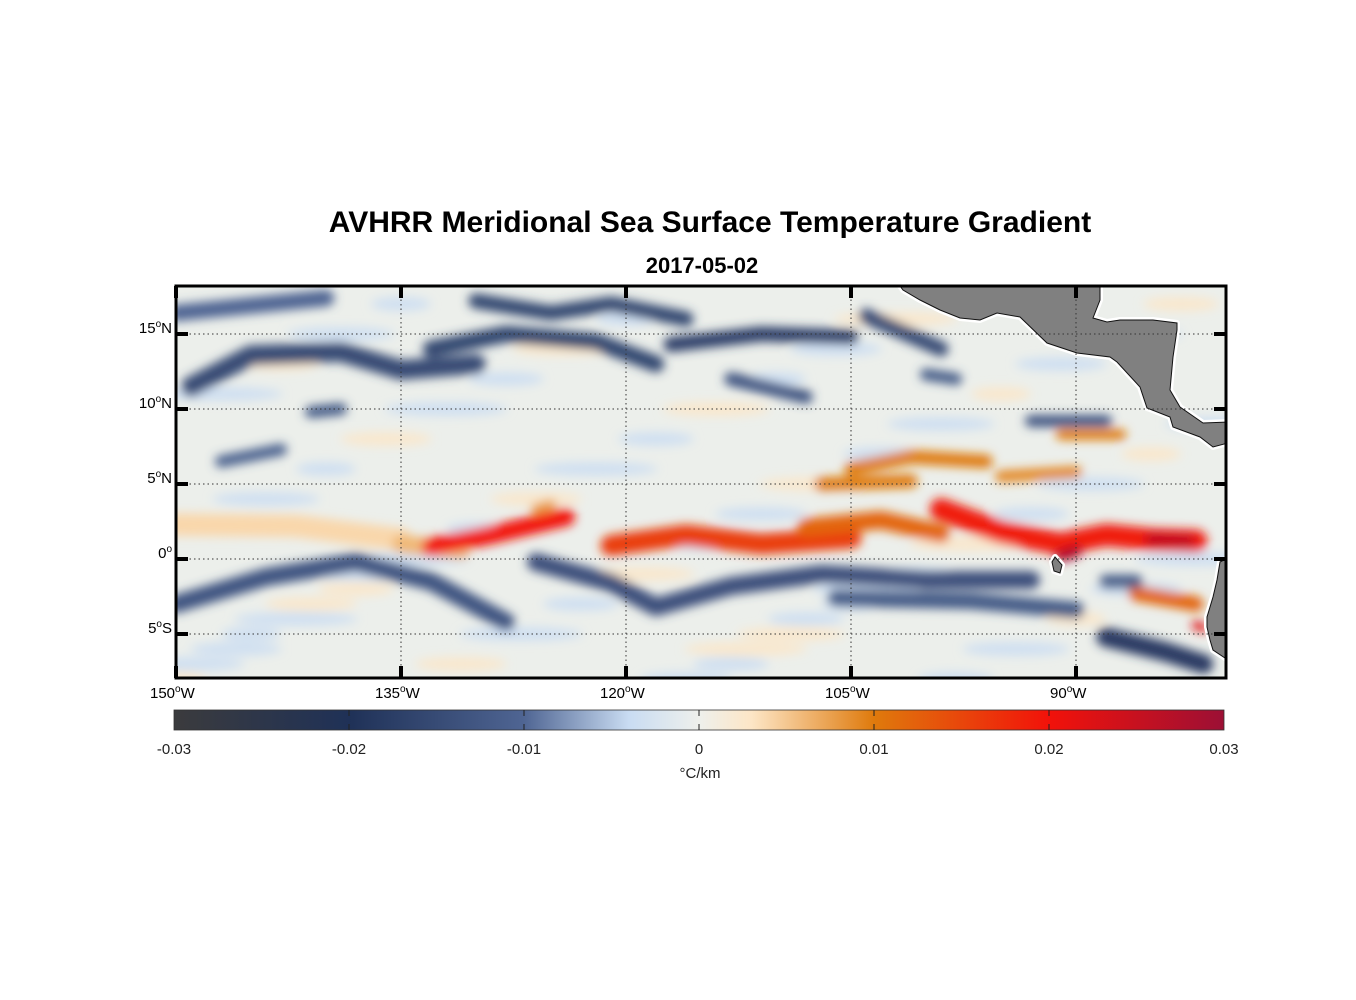 The height and width of the screenshot is (1000, 1356). I want to click on y-tick-label: 5oN, so click(159, 478).